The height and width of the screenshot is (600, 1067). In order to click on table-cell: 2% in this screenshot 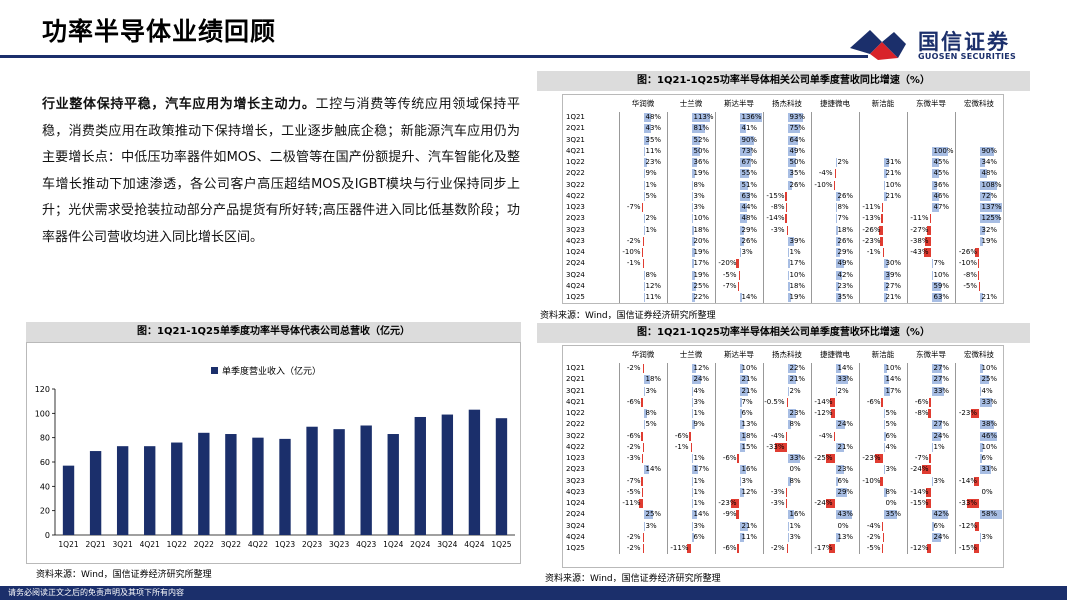, I will do `click(834, 391)`.